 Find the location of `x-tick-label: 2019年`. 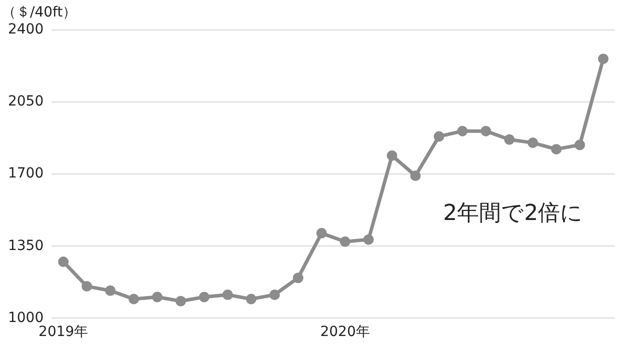

x-tick-label: 2019年 is located at coordinates (63, 332).